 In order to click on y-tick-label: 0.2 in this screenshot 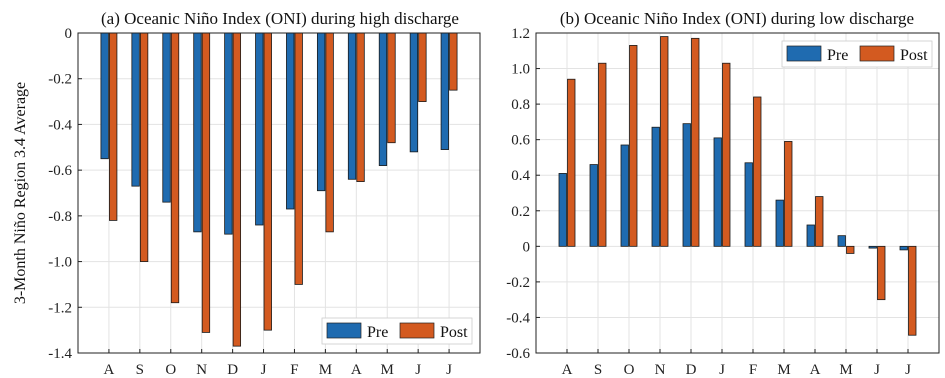, I will do `click(520, 212)`.